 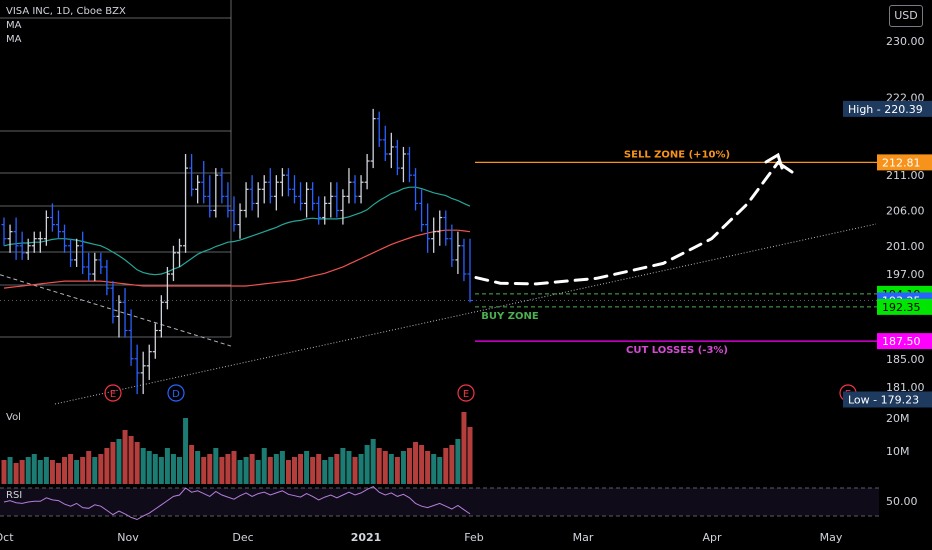 I want to click on time-tick-6: Apr, so click(x=712, y=537).